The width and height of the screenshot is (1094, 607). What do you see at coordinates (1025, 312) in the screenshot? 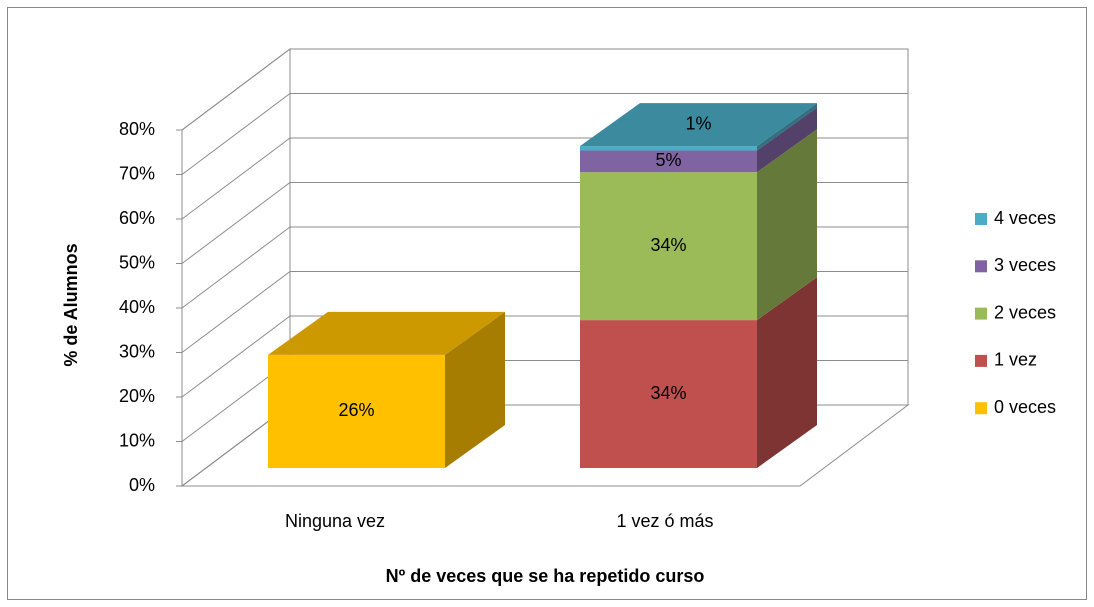
I see `legend-label: 2 veces` at bounding box center [1025, 312].